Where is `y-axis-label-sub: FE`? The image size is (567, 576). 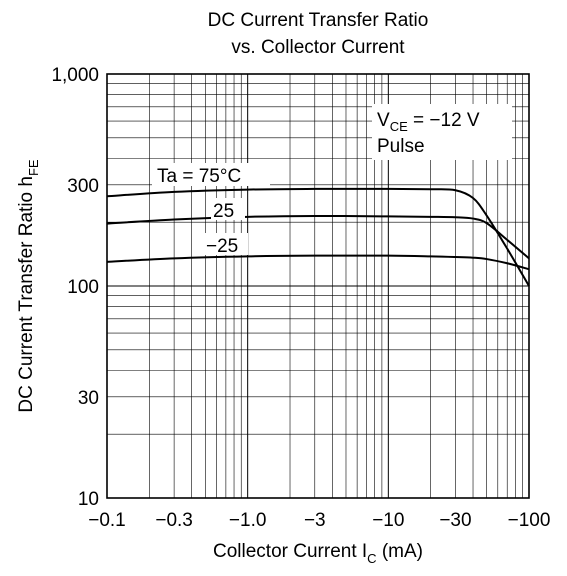 y-axis-label-sub: FE is located at coordinates (33, 167).